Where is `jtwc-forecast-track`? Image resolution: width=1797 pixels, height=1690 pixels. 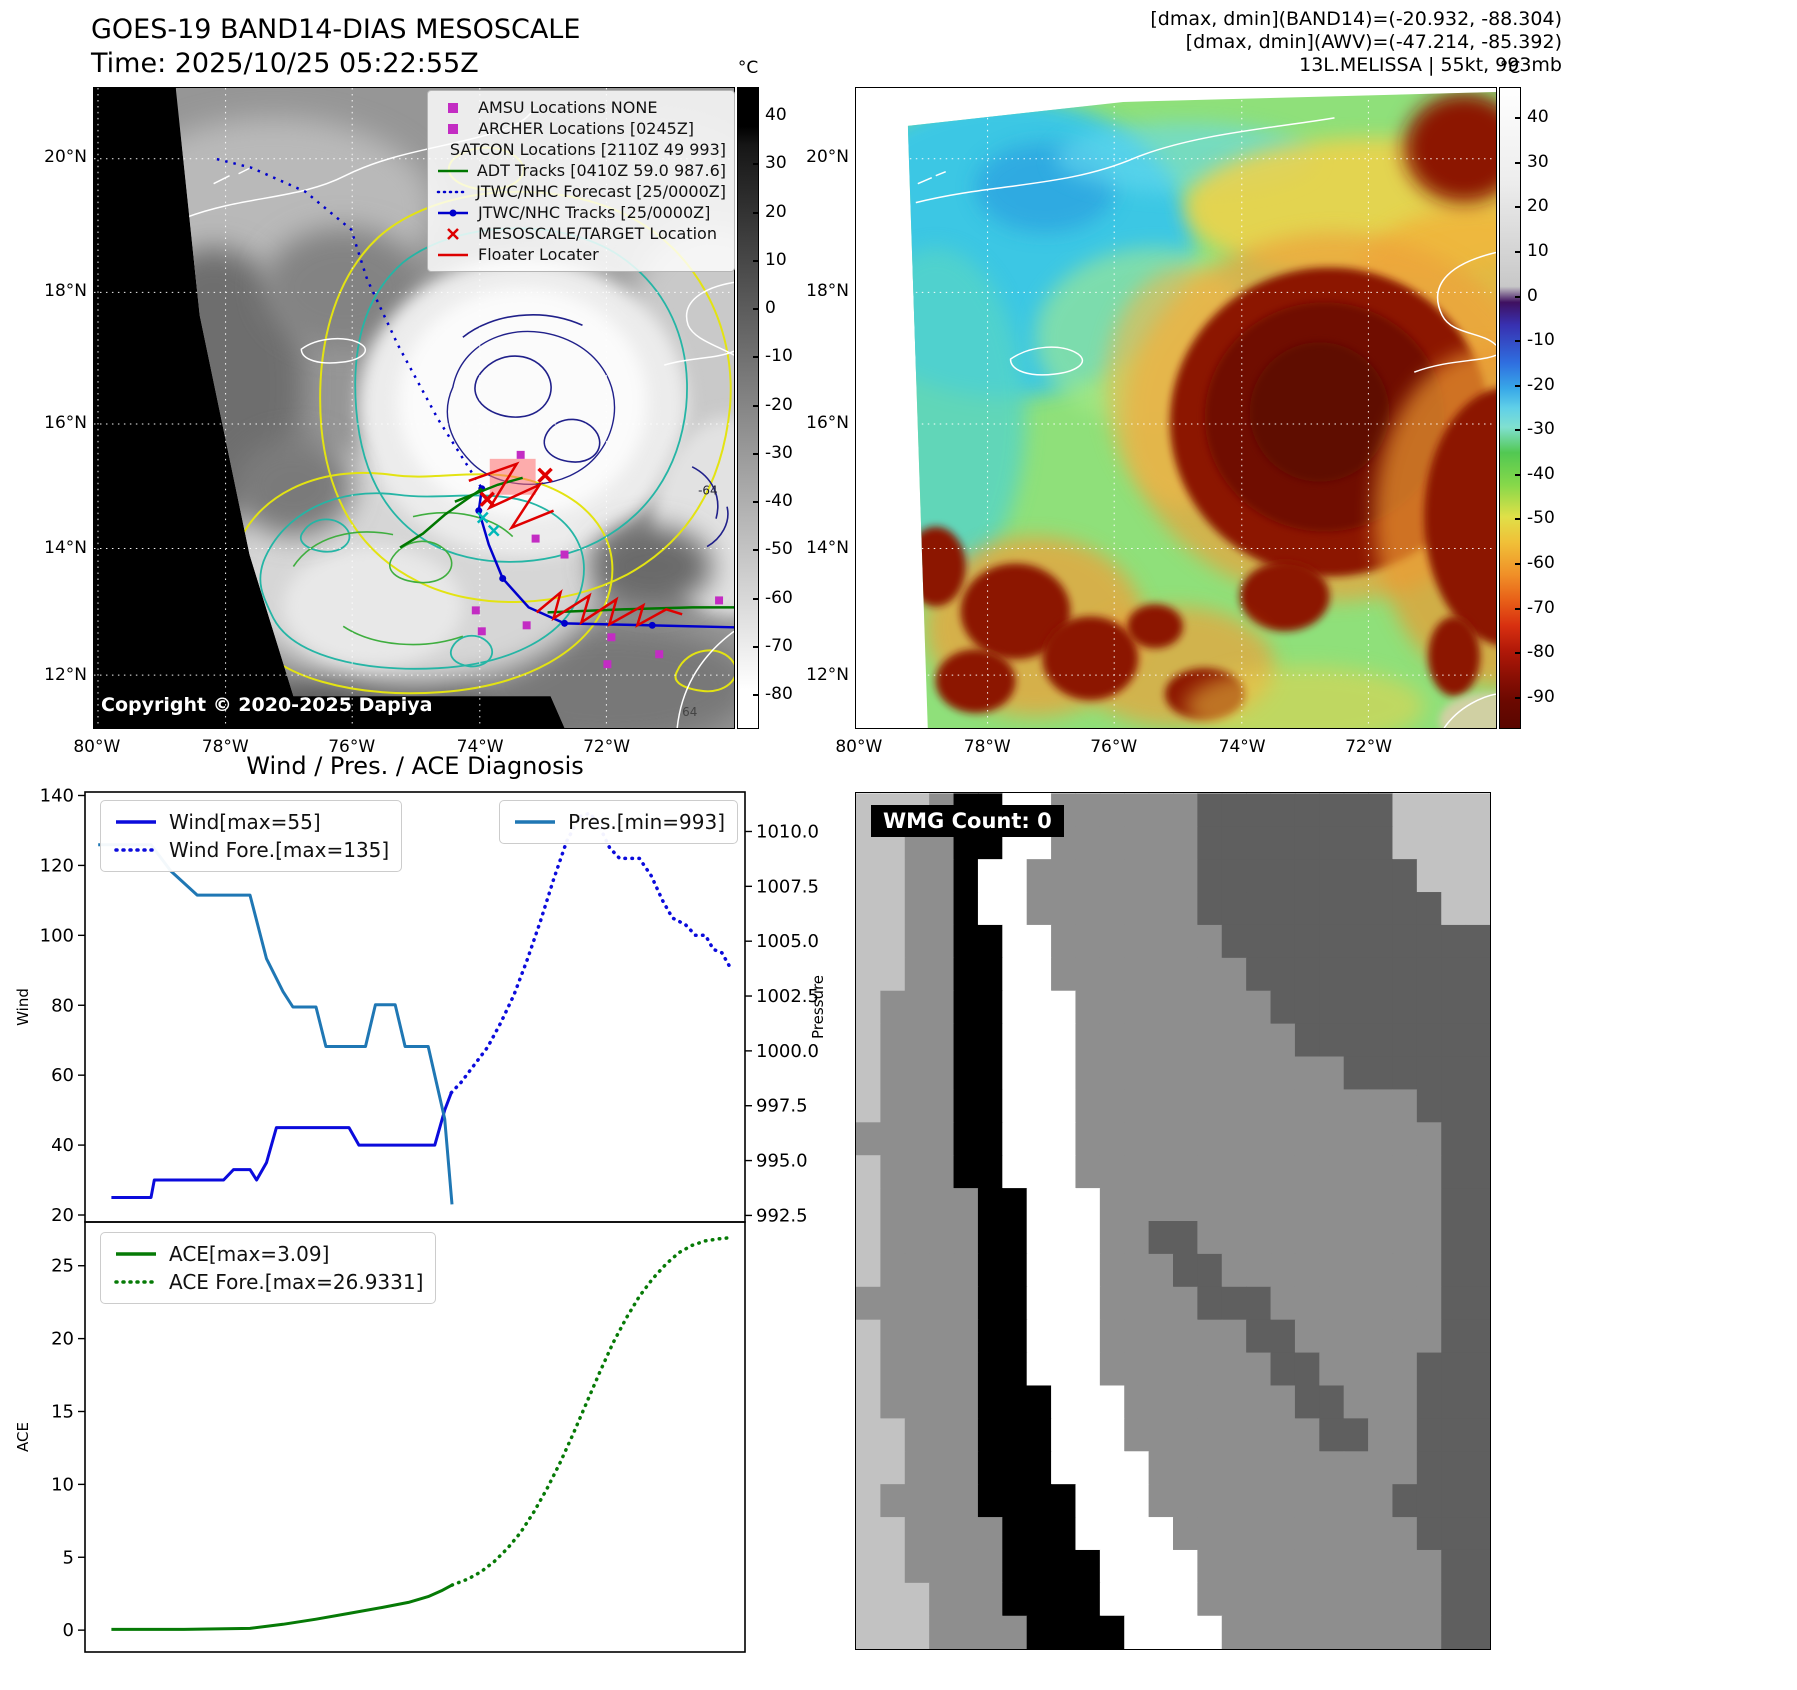 jtwc-forecast-track is located at coordinates (346, 322).